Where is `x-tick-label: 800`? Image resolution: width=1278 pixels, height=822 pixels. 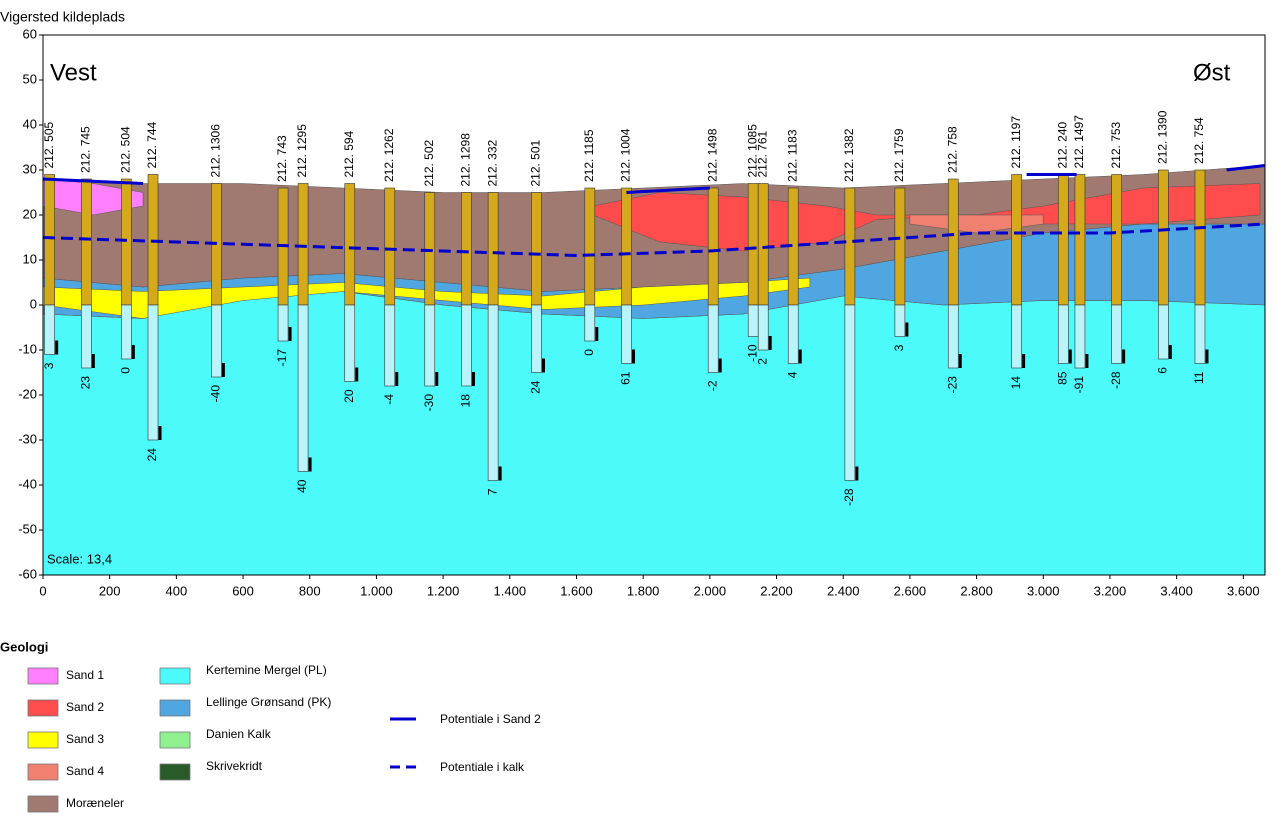 x-tick-label: 800 is located at coordinates (310, 590).